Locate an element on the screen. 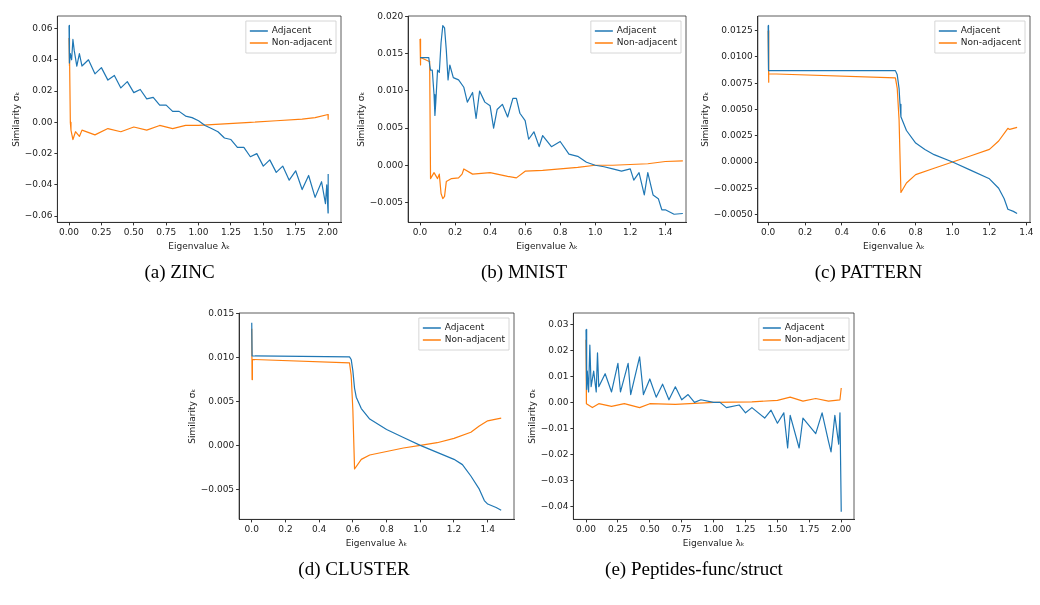 Image resolution: width=1040 pixels, height=605 pixels. y-tick-label: 0.0100 is located at coordinates (737, 56).